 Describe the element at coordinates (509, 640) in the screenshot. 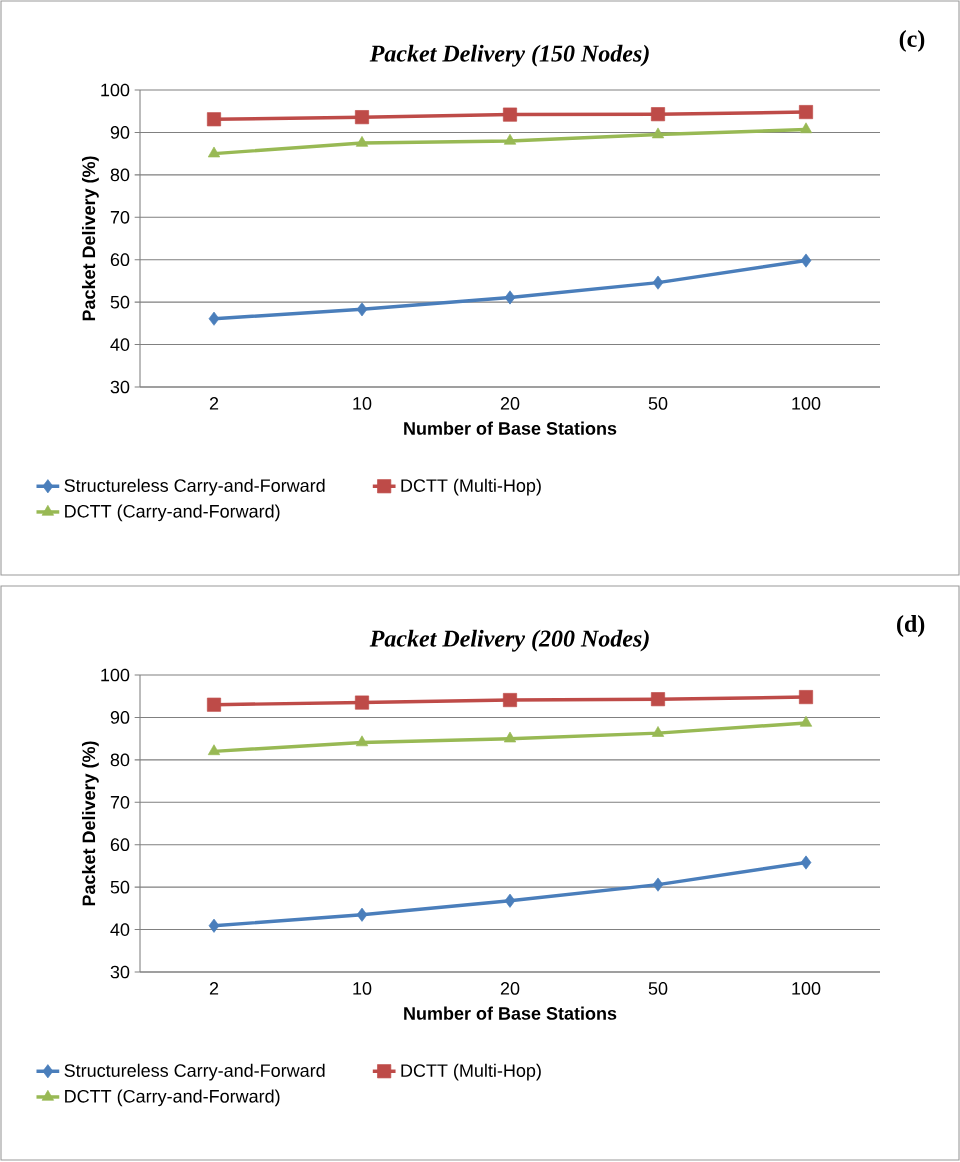

I see `chart-title: Packet Delivery (200 Nodes)` at that location.